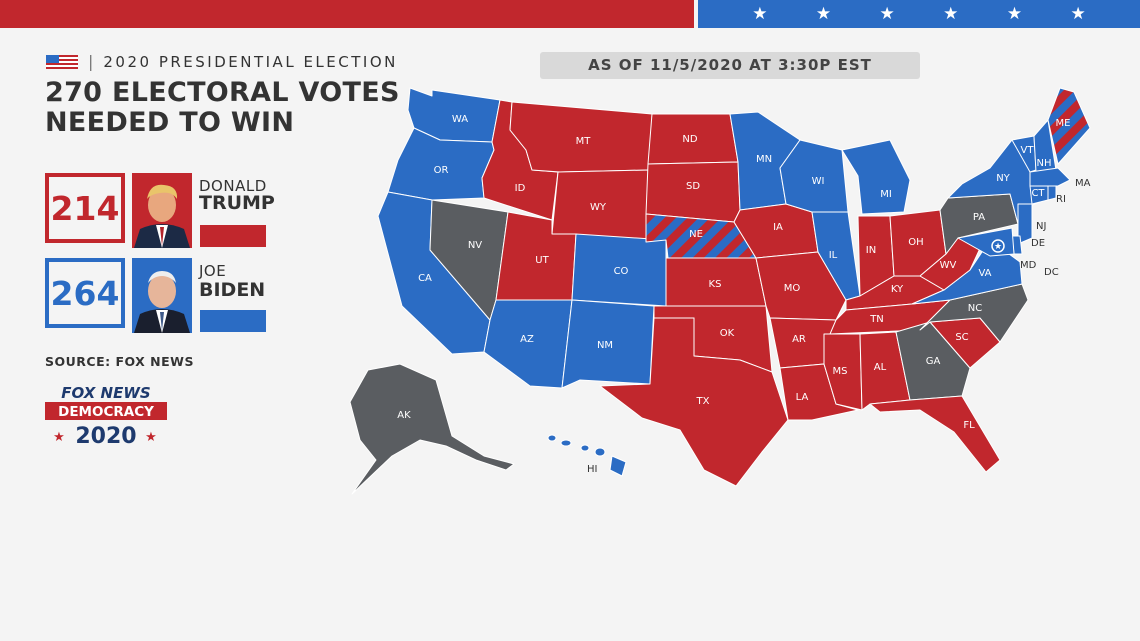 This screenshot has width=1140, height=641. I want to click on biden-color-swatch, so click(233, 321).